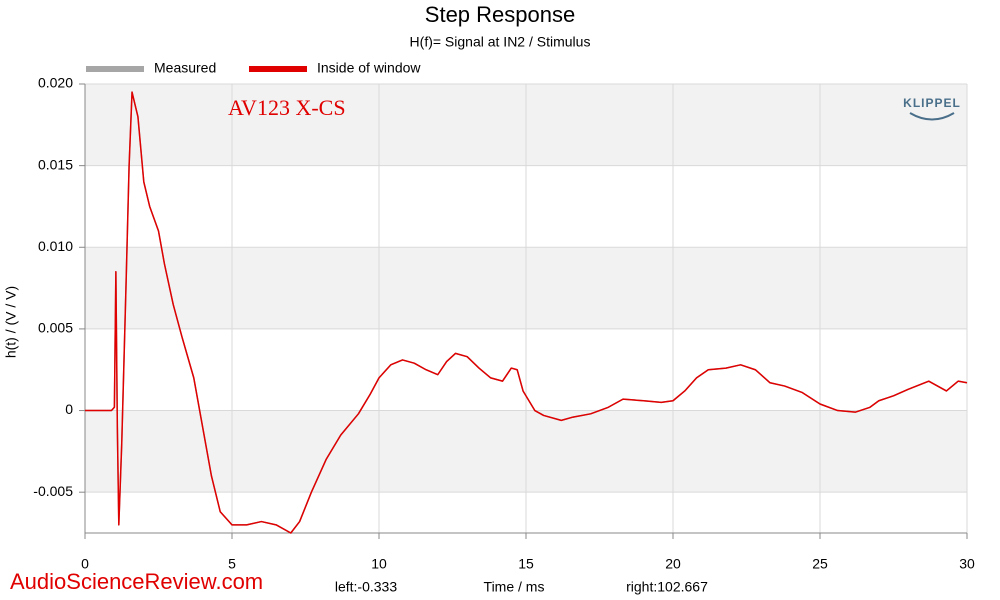 This screenshot has height=600, width=1000. I want to click on x-tick-label: 0, so click(85, 564).